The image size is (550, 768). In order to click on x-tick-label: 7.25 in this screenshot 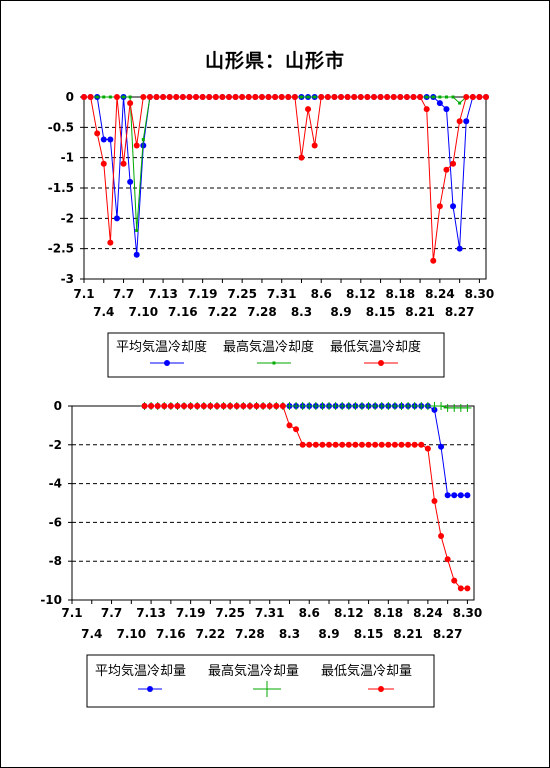, I will do `click(242, 294)`.